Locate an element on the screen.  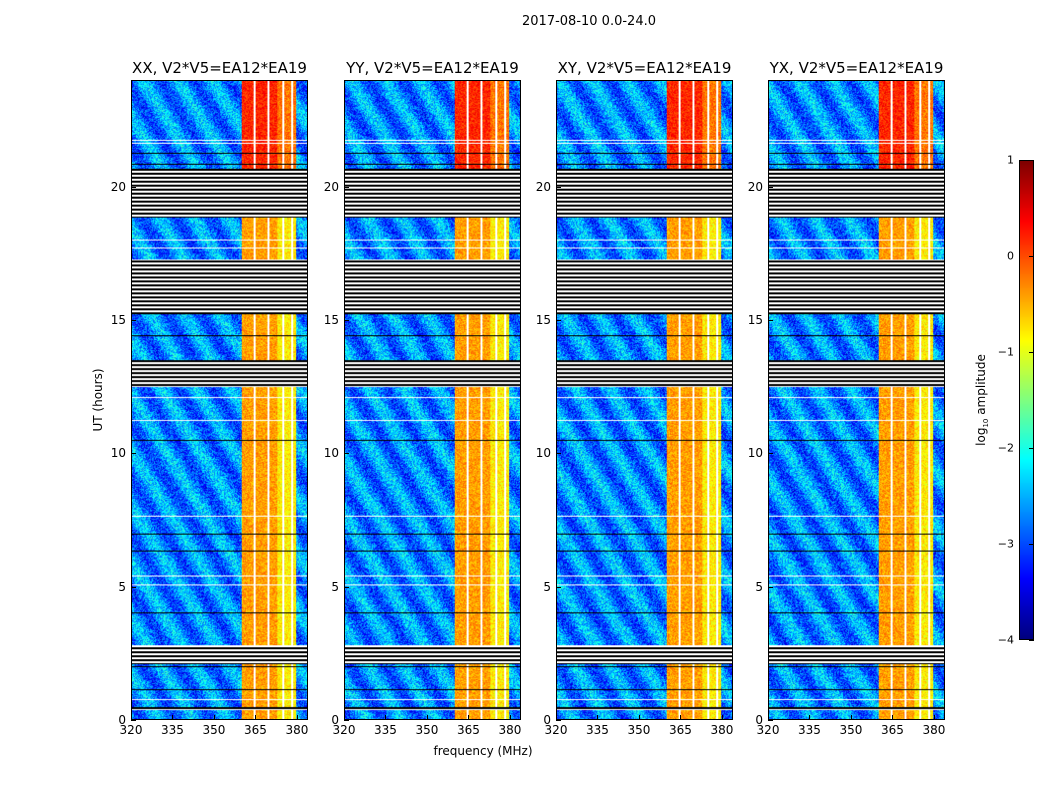
colorbar-tick-label: −1 is located at coordinates (1005, 352).